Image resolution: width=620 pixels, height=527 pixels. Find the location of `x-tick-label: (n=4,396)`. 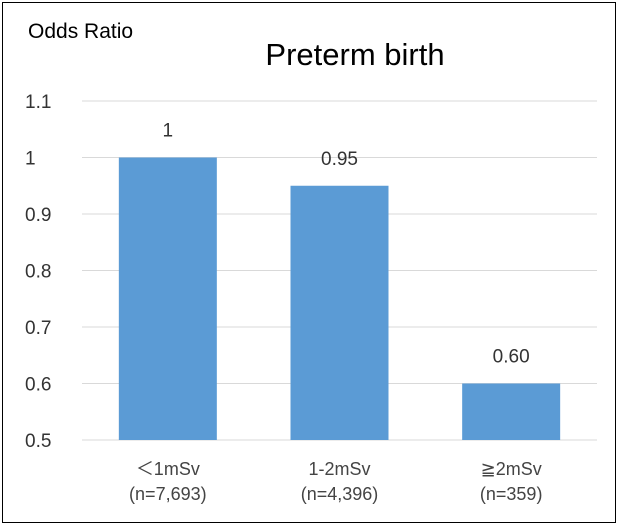

x-tick-label: (n=4,396) is located at coordinates (340, 494).